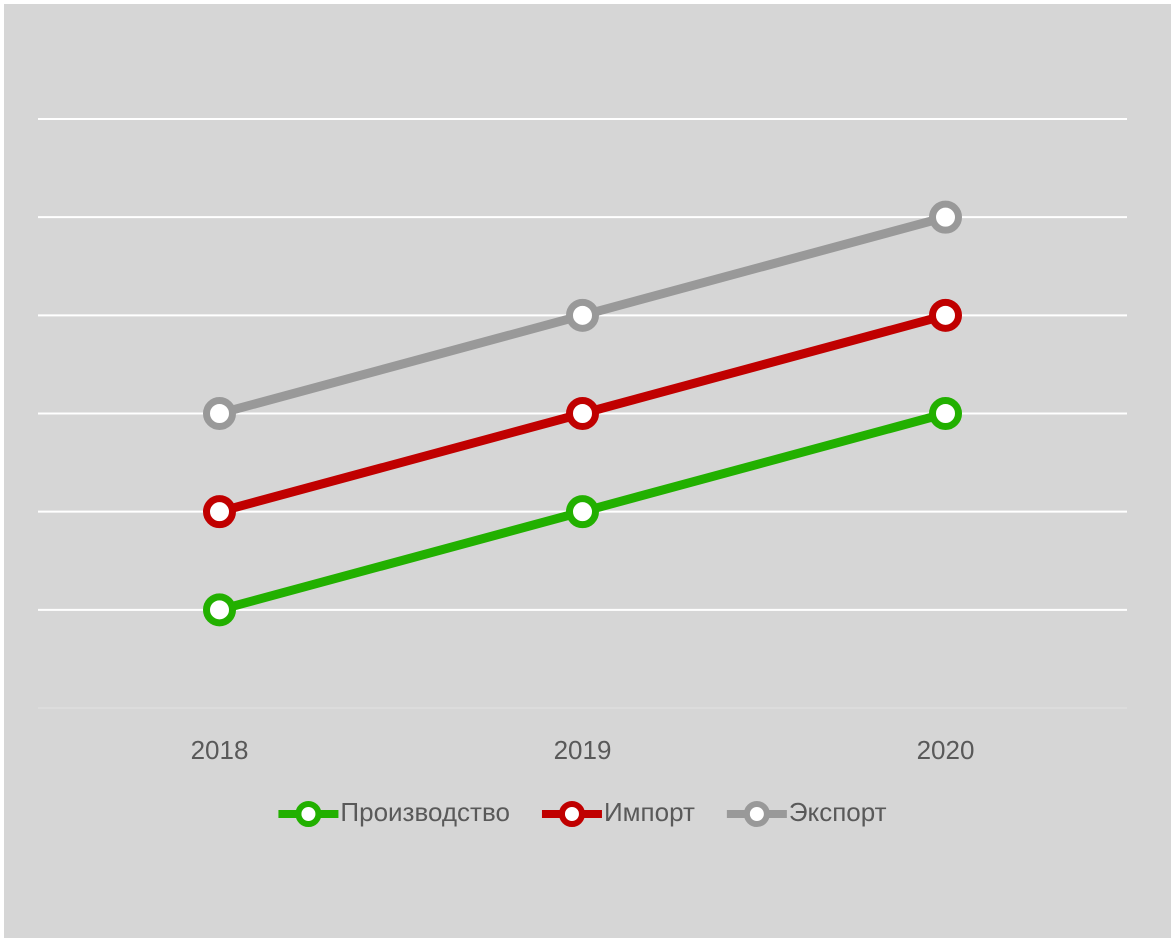 The image size is (1171, 938). I want to click on legend-label: Экспорт, so click(838, 812).